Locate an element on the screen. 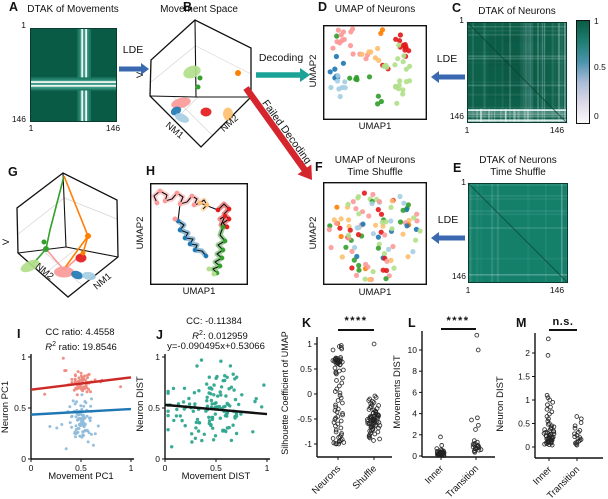 Image resolution: width=608 pixels, height=499 pixels. heatmap-border is located at coordinates (517, 72).